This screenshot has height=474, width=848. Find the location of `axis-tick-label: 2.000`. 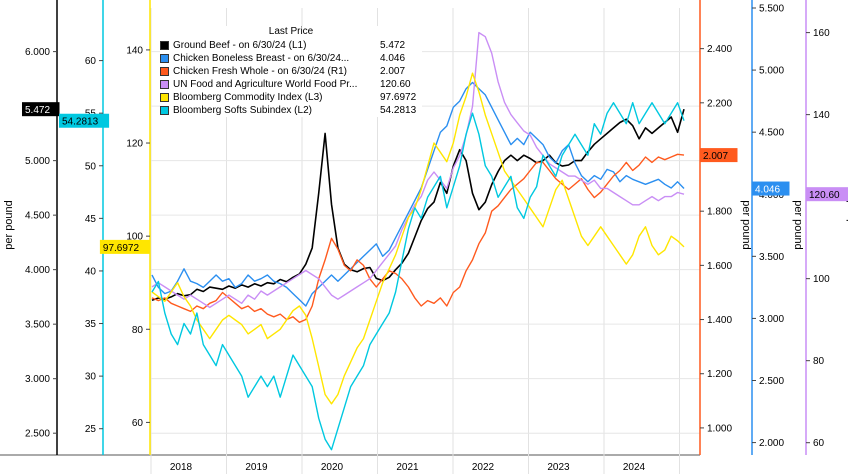

axis-tick-label: 2.000 is located at coordinates (771, 443).